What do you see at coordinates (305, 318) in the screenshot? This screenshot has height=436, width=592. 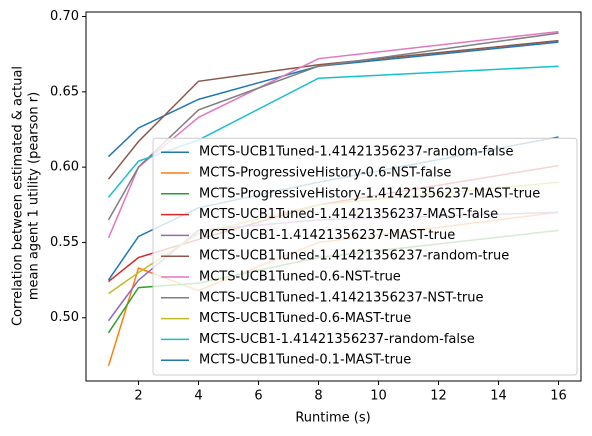 I see `legend-label: MCTS-UCB1Tuned-0.6-MAST-true` at bounding box center [305, 318].